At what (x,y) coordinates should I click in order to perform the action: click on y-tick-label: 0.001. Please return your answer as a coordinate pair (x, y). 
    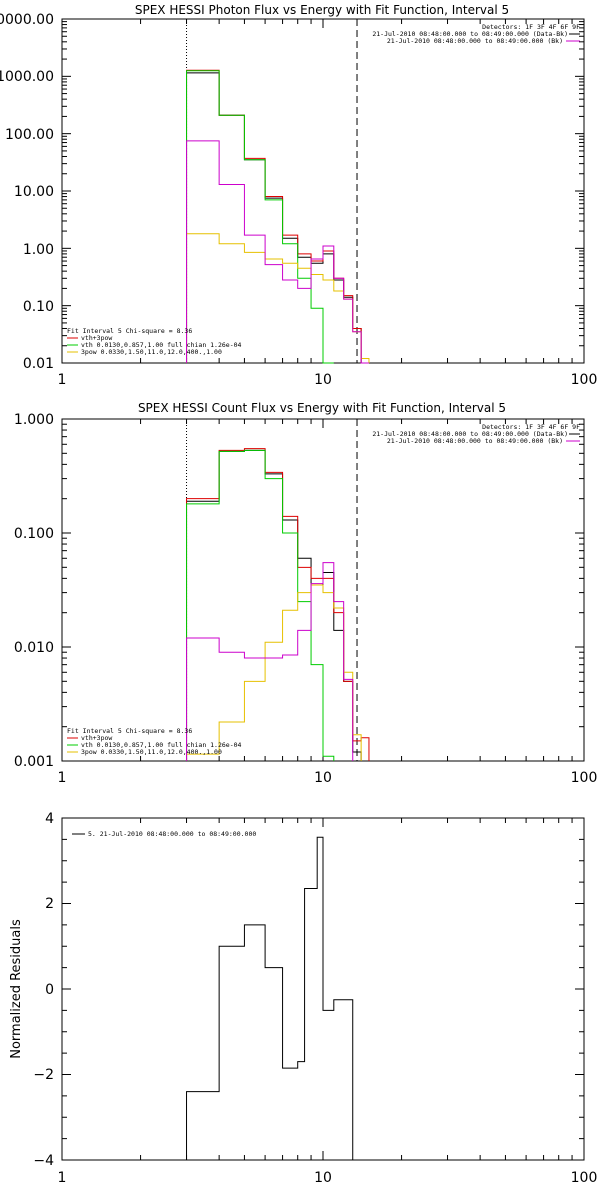
    Looking at the image, I should click on (34, 762).